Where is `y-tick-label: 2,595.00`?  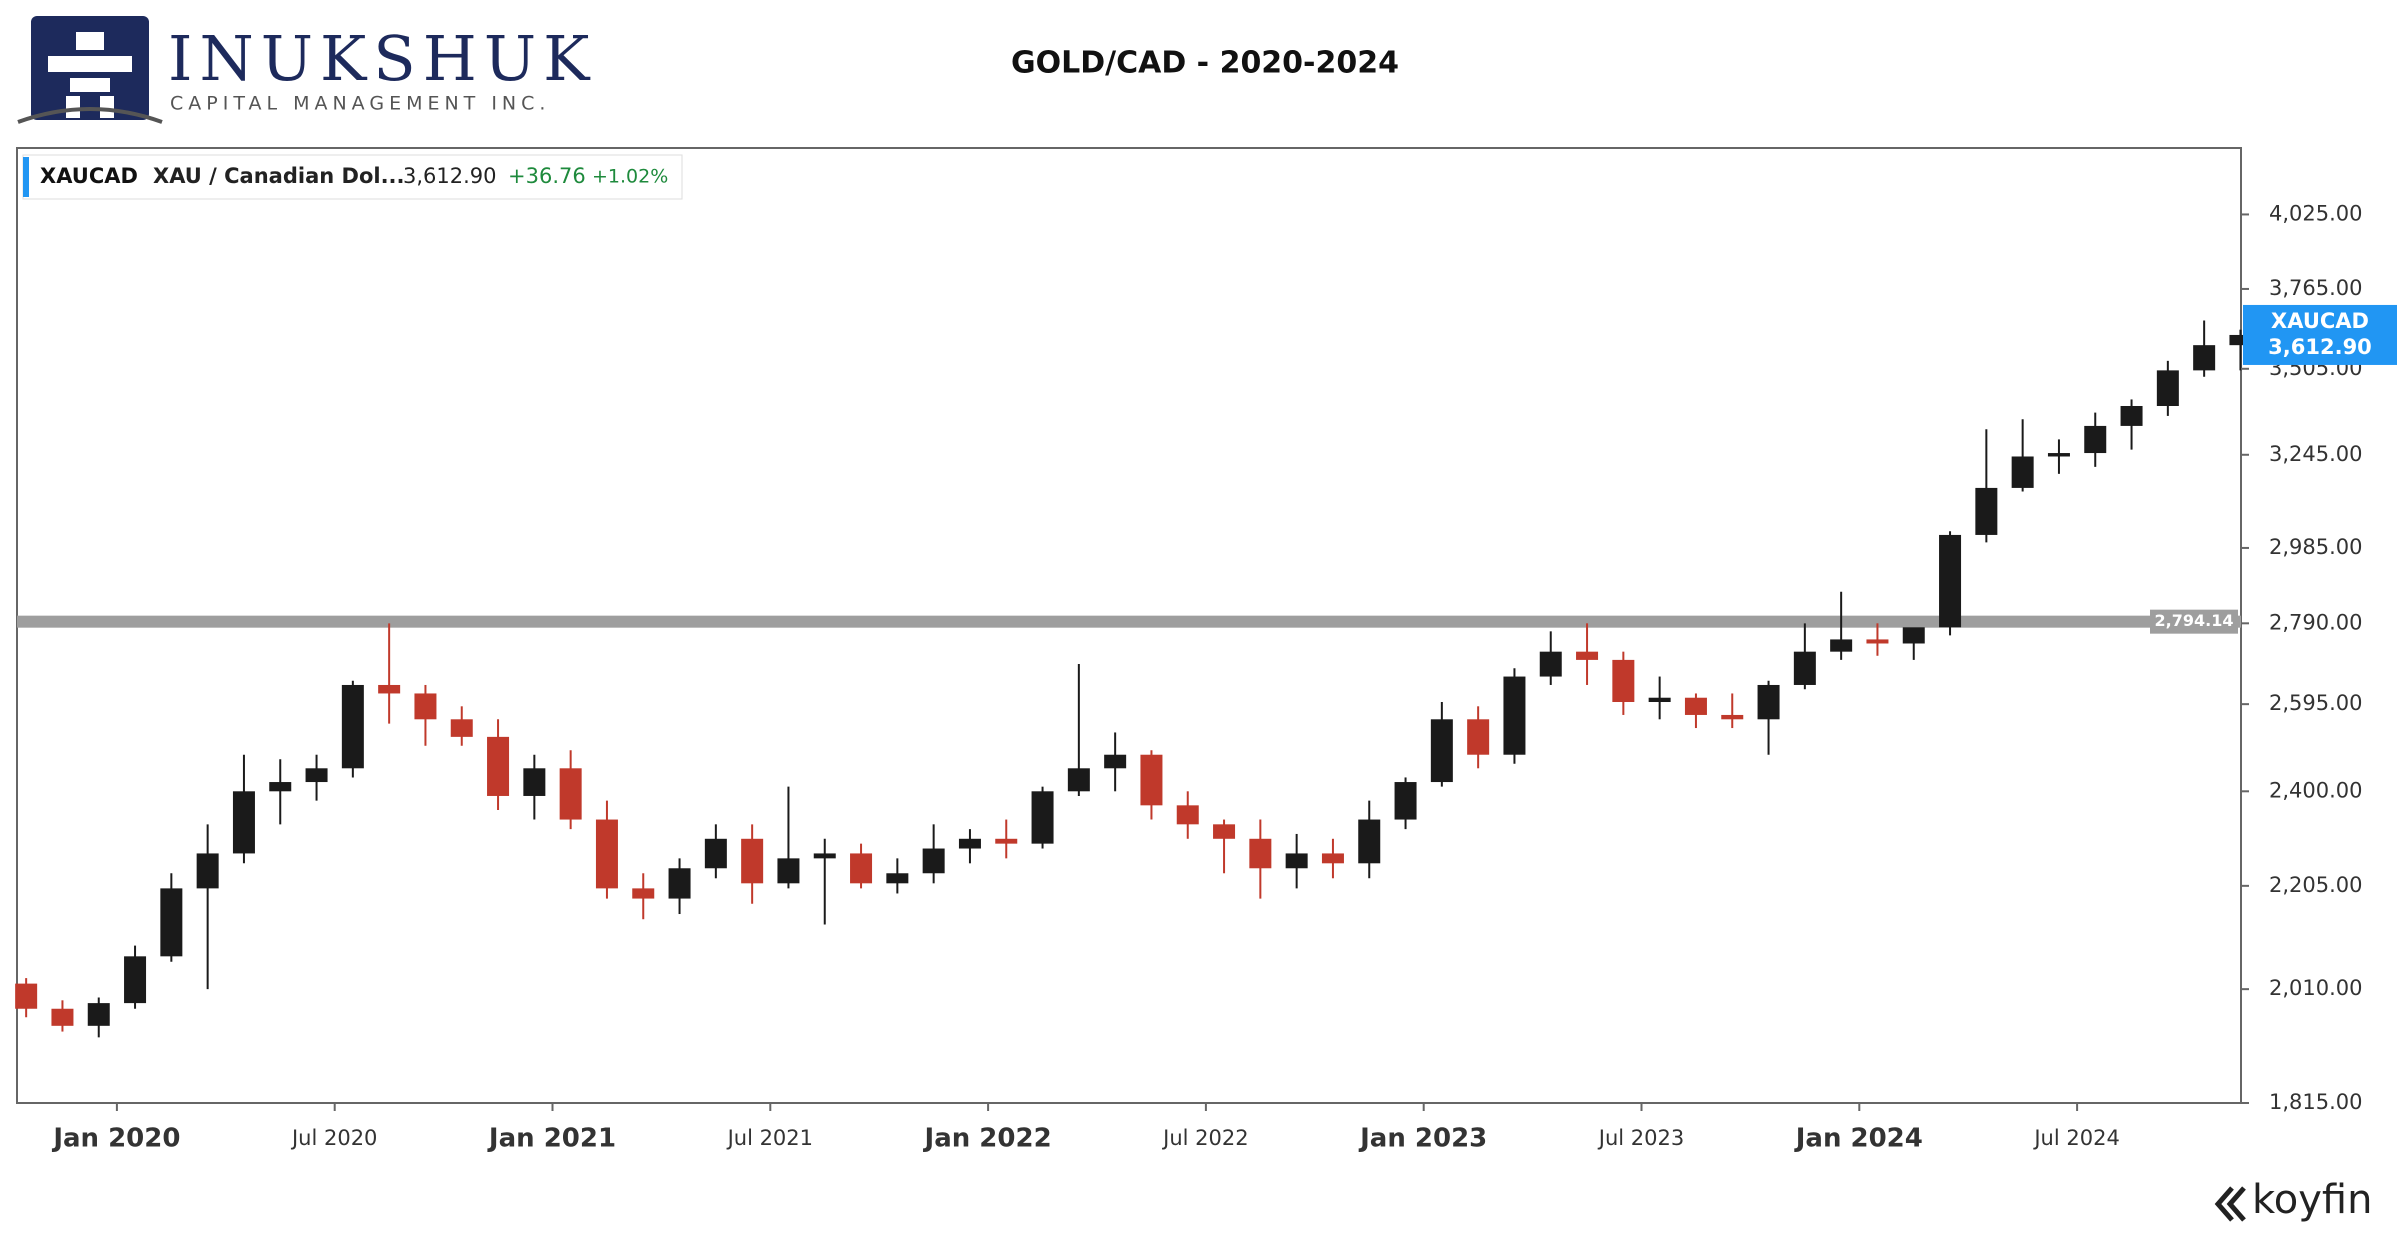
y-tick-label: 2,595.00 is located at coordinates (2316, 703).